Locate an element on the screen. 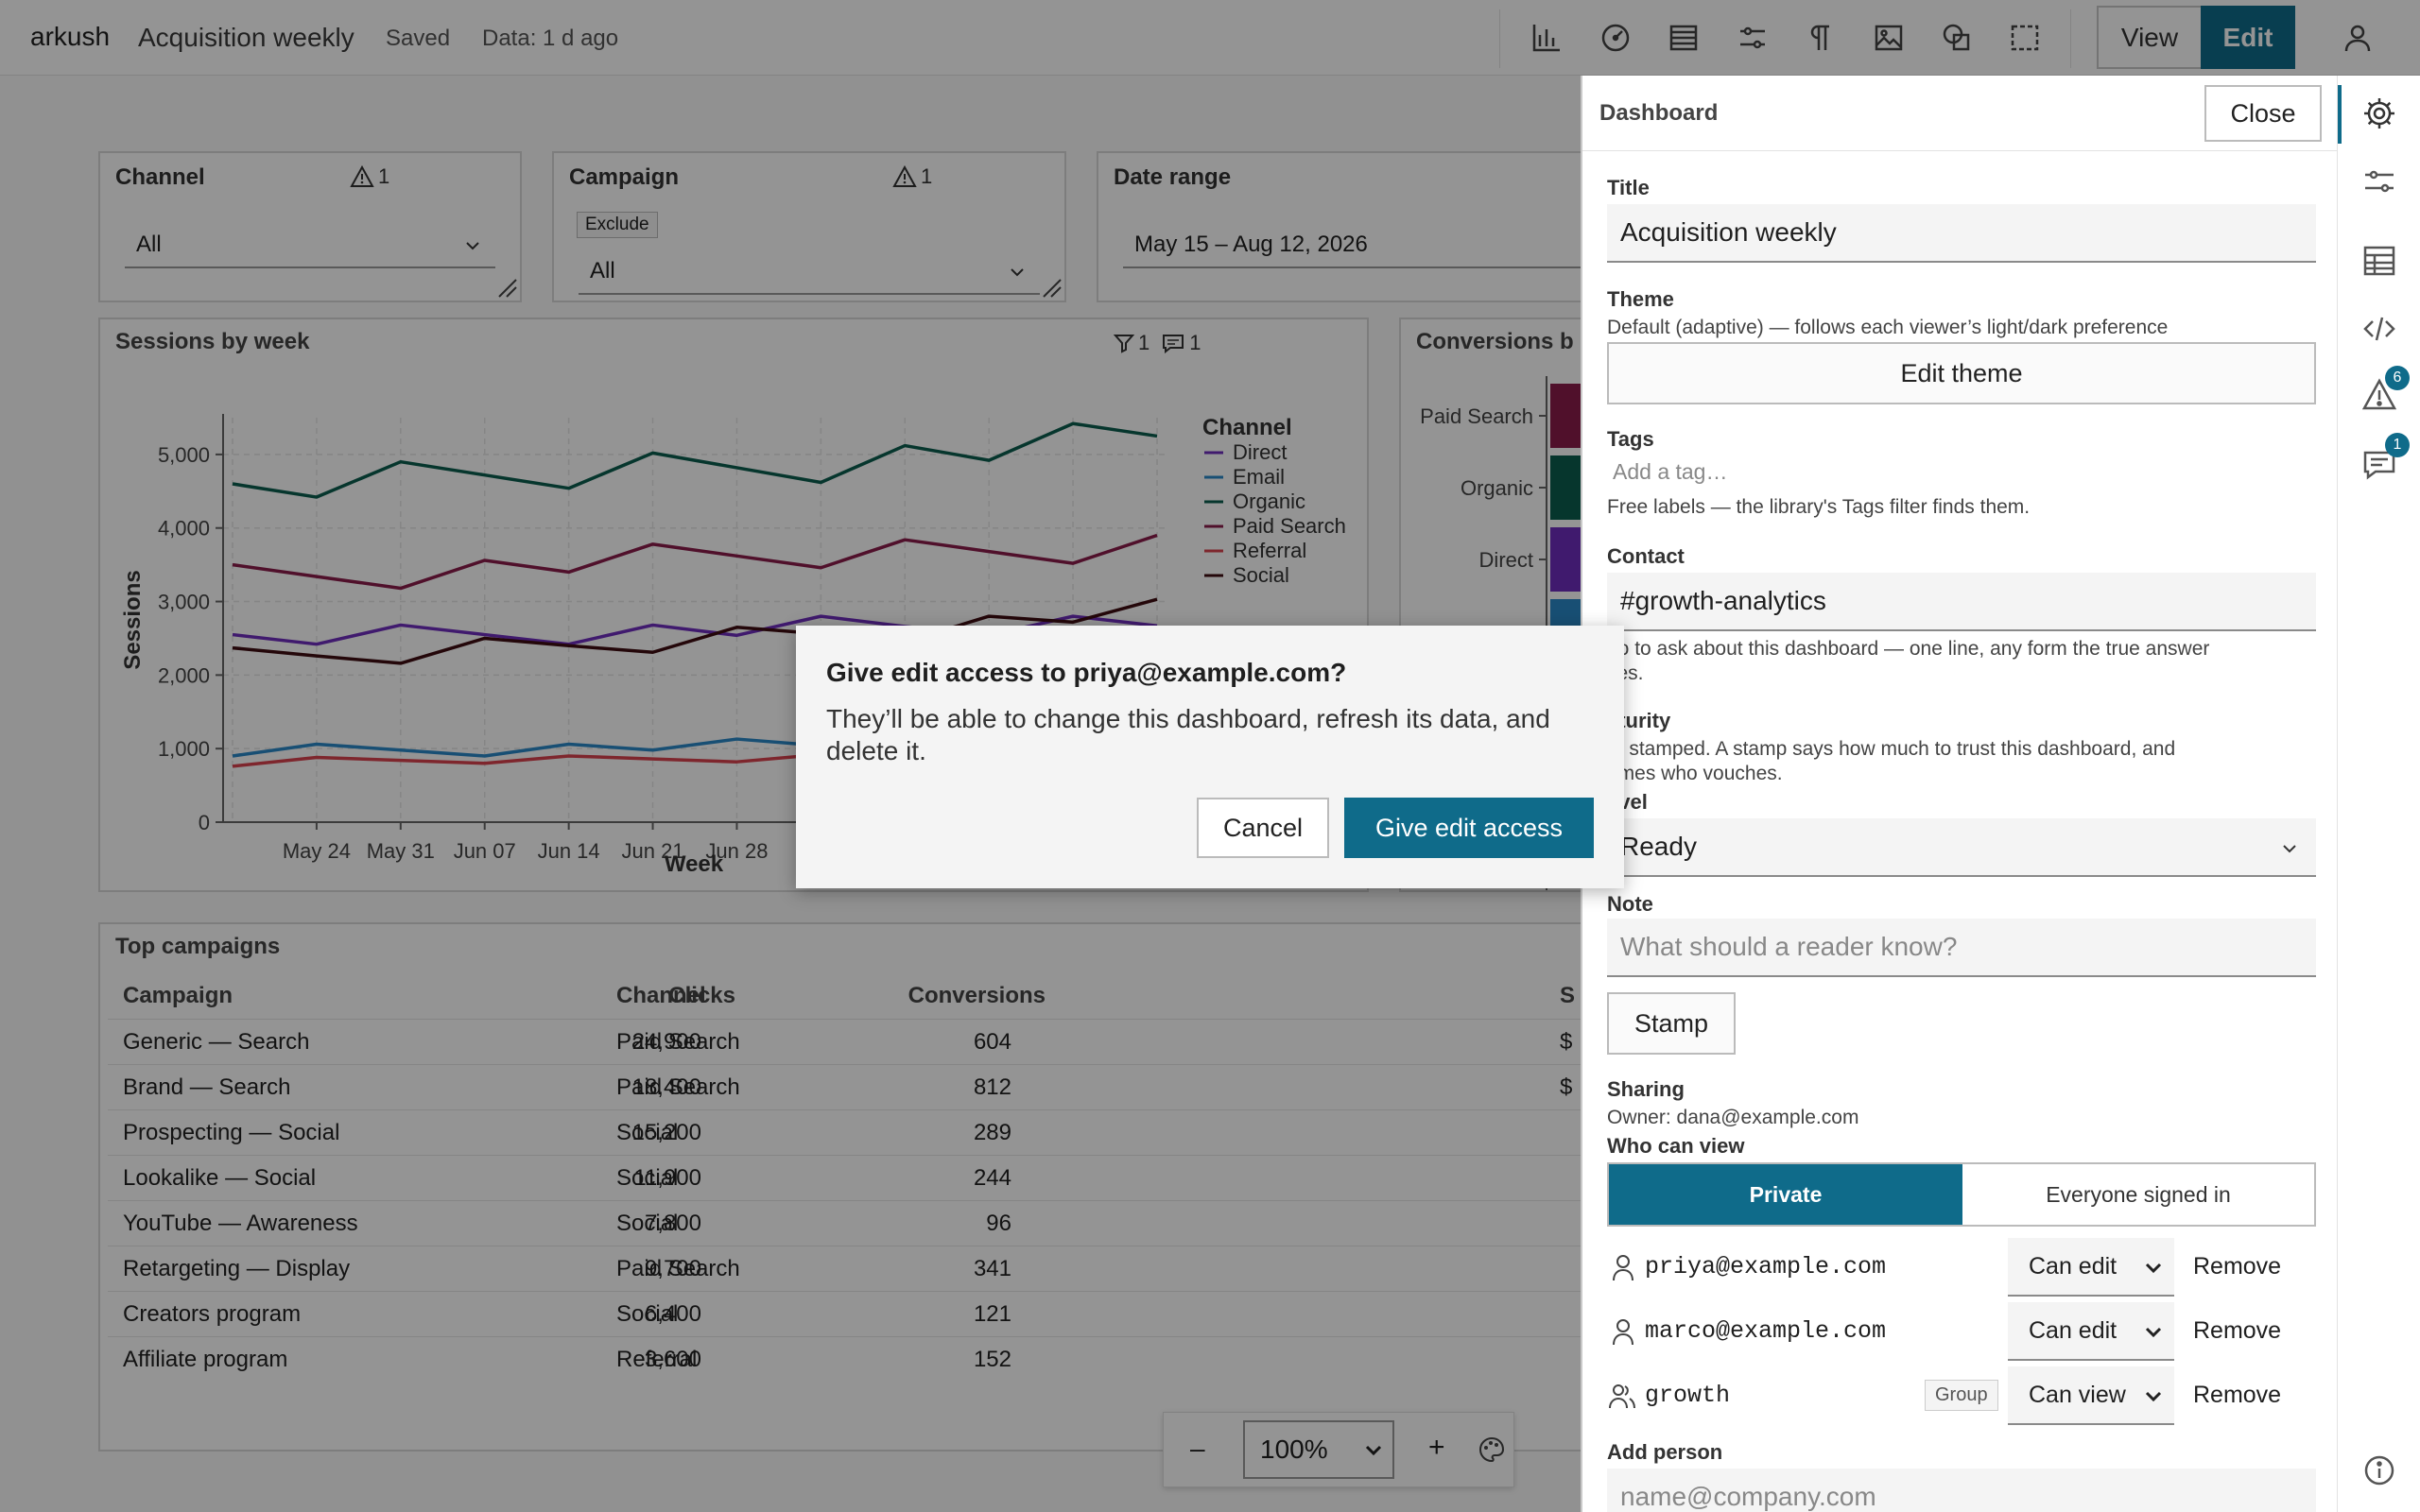 This screenshot has height=1512, width=2420. visibility-private-option: Private is located at coordinates (1786, 1194).